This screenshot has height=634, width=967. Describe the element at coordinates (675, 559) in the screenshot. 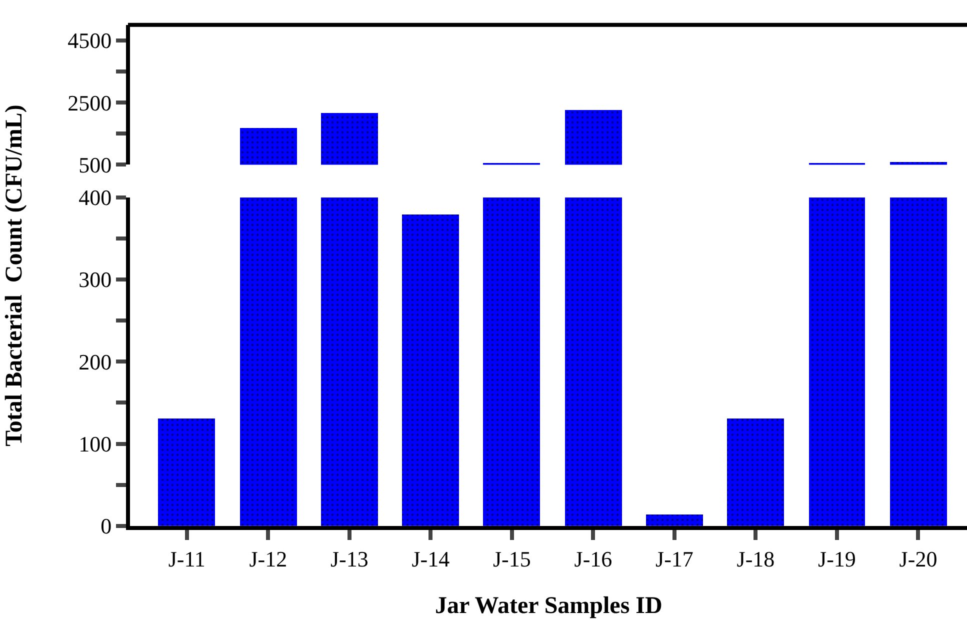

I see `x-tick-label: J-17` at that location.